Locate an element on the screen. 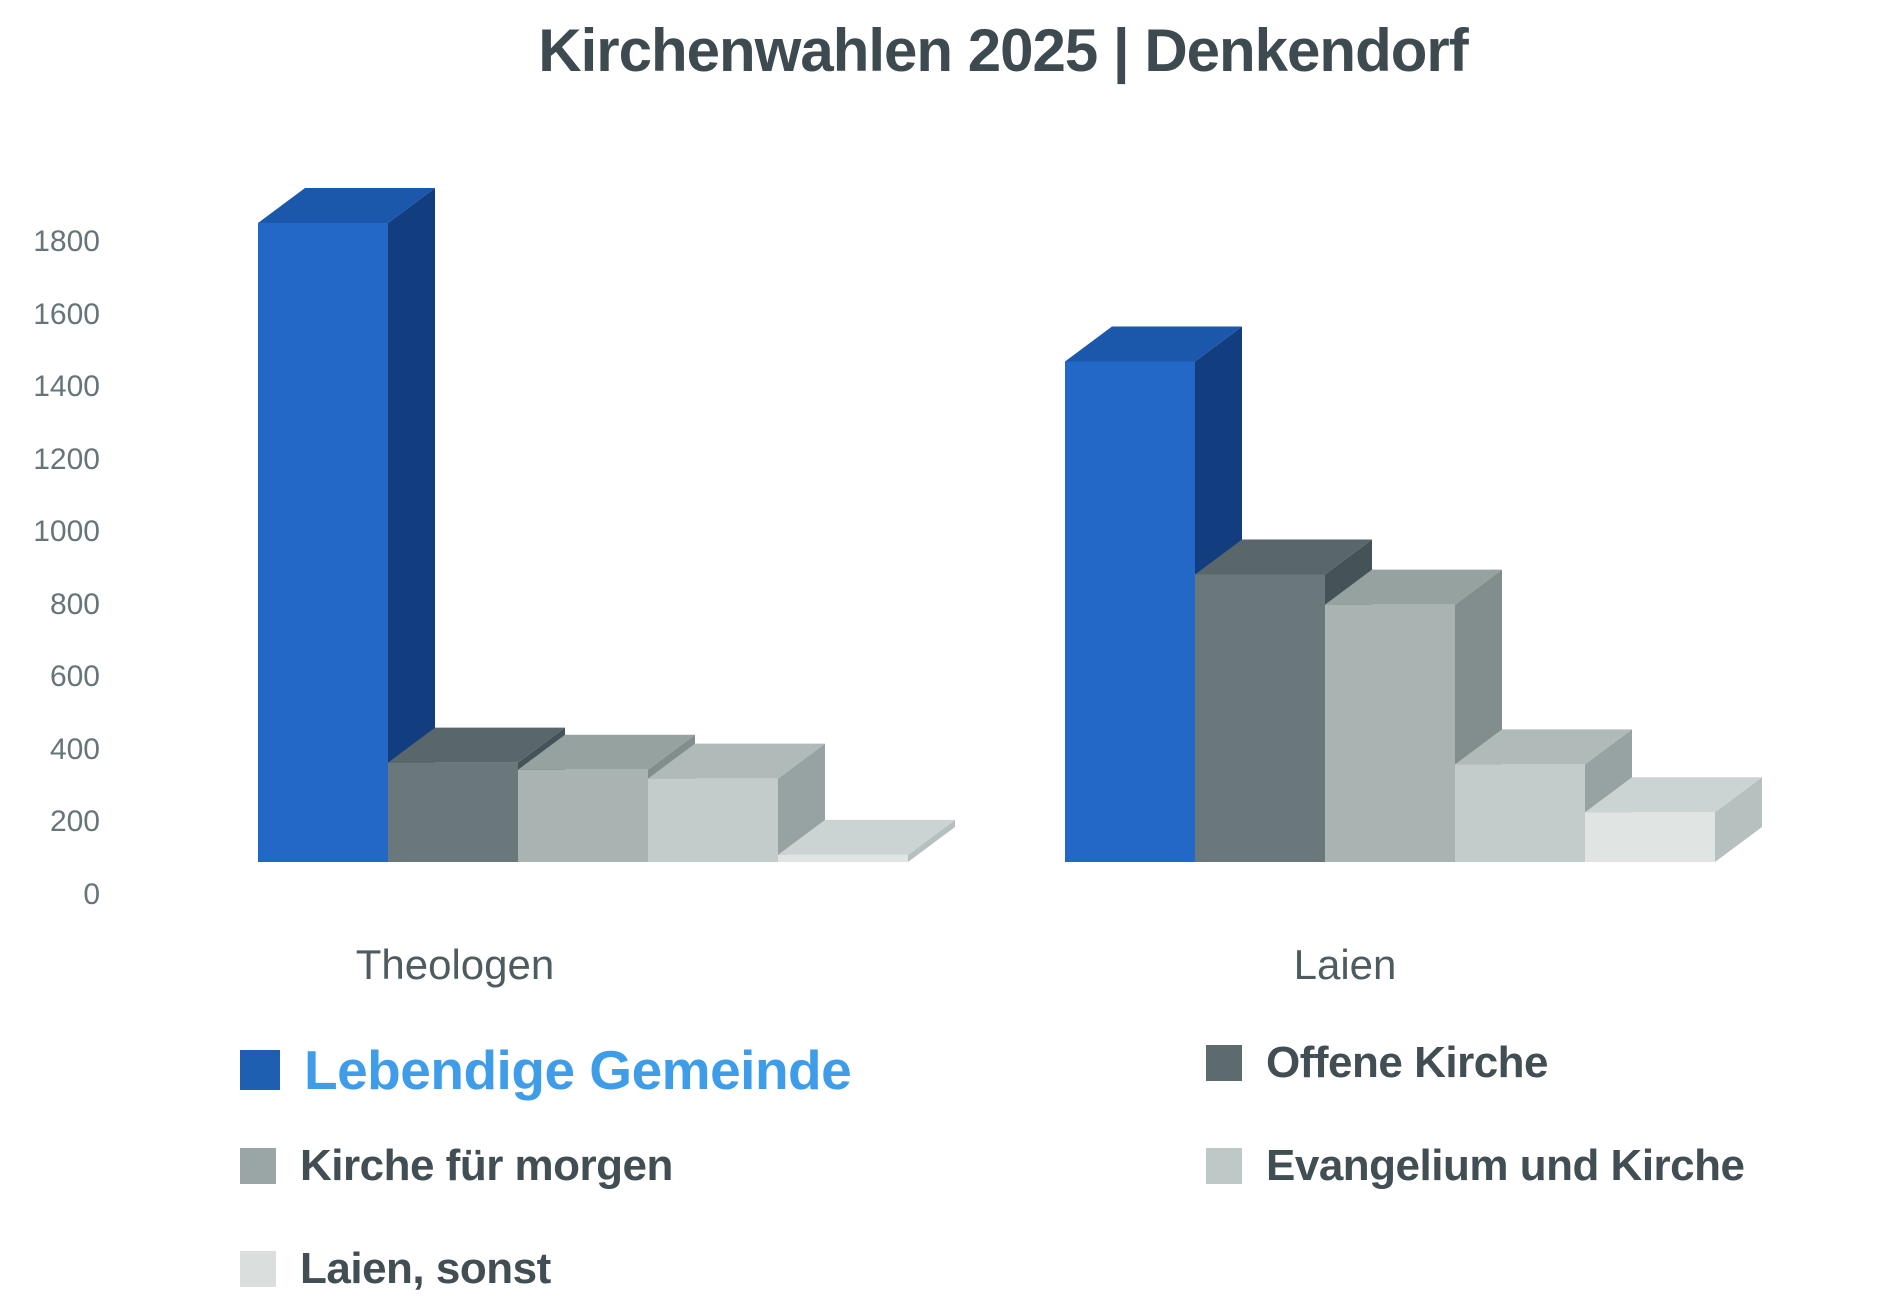 Image resolution: width=1891 pixels, height=1315 pixels. y-tick-label-1400: 1400 is located at coordinates (66, 387).